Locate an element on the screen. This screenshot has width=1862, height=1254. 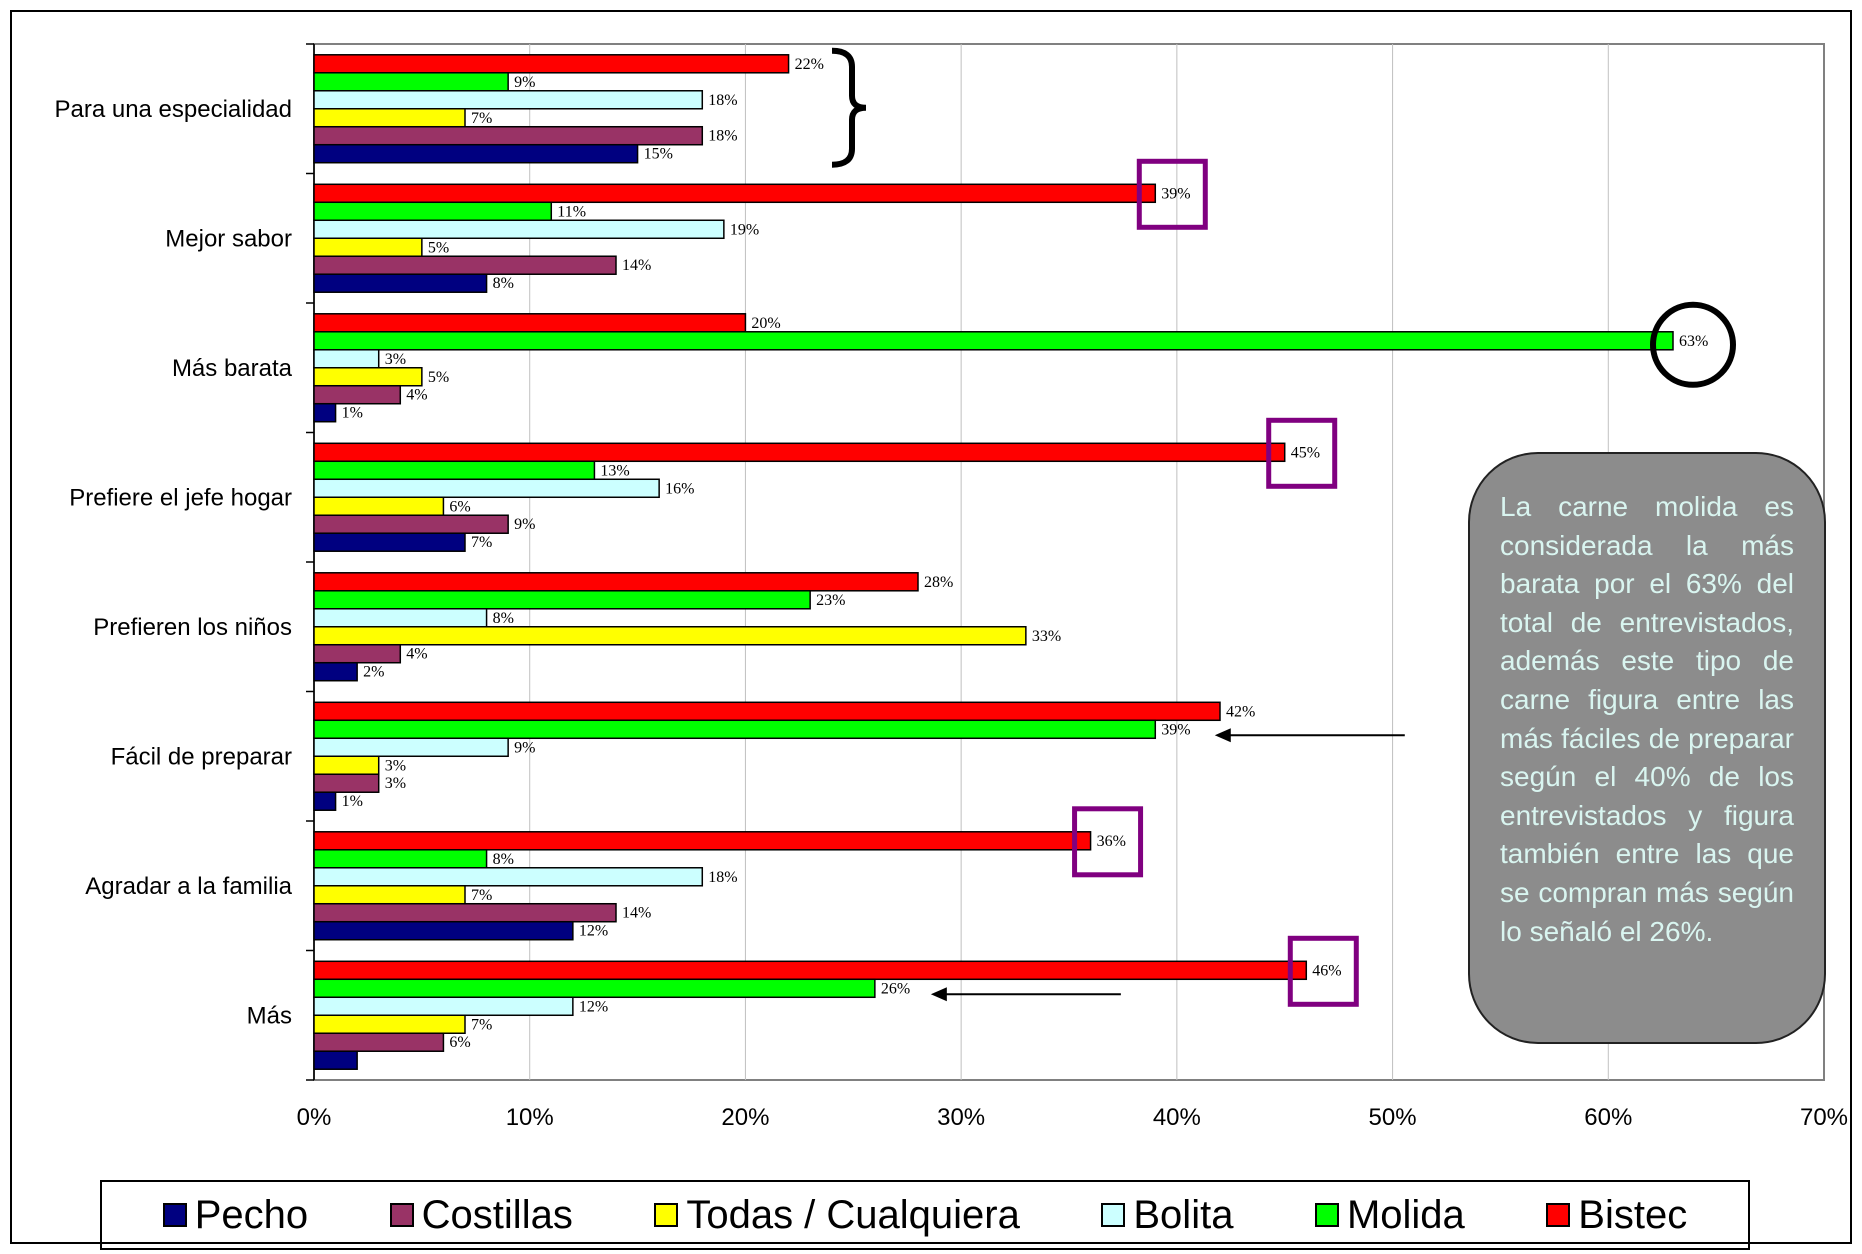
data-label: 46% is located at coordinates (1326, 970).